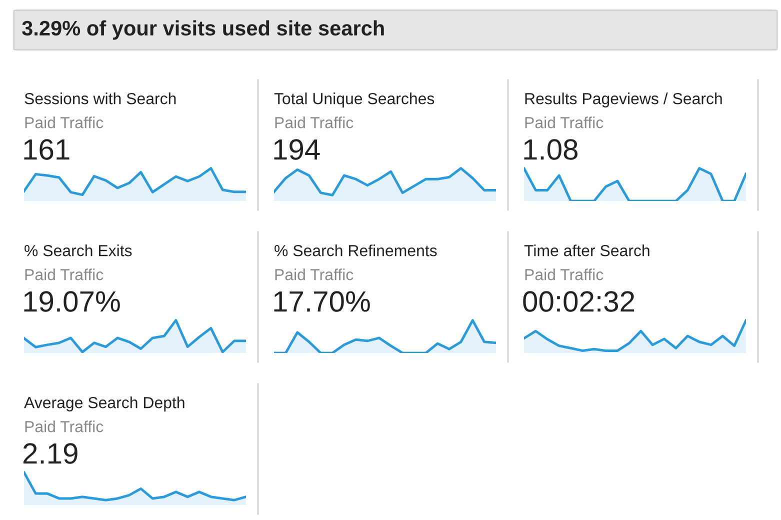  What do you see at coordinates (578, 301) in the screenshot?
I see `text: 00:02:32` at bounding box center [578, 301].